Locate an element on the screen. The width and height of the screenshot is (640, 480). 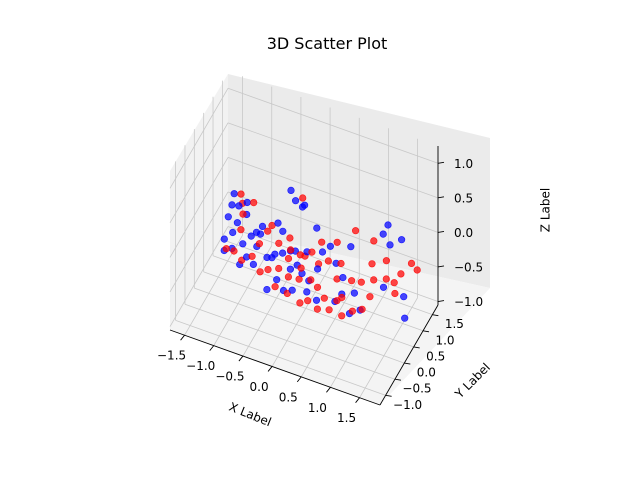
chart-title: 3D Scatter Plot is located at coordinates (327, 43).